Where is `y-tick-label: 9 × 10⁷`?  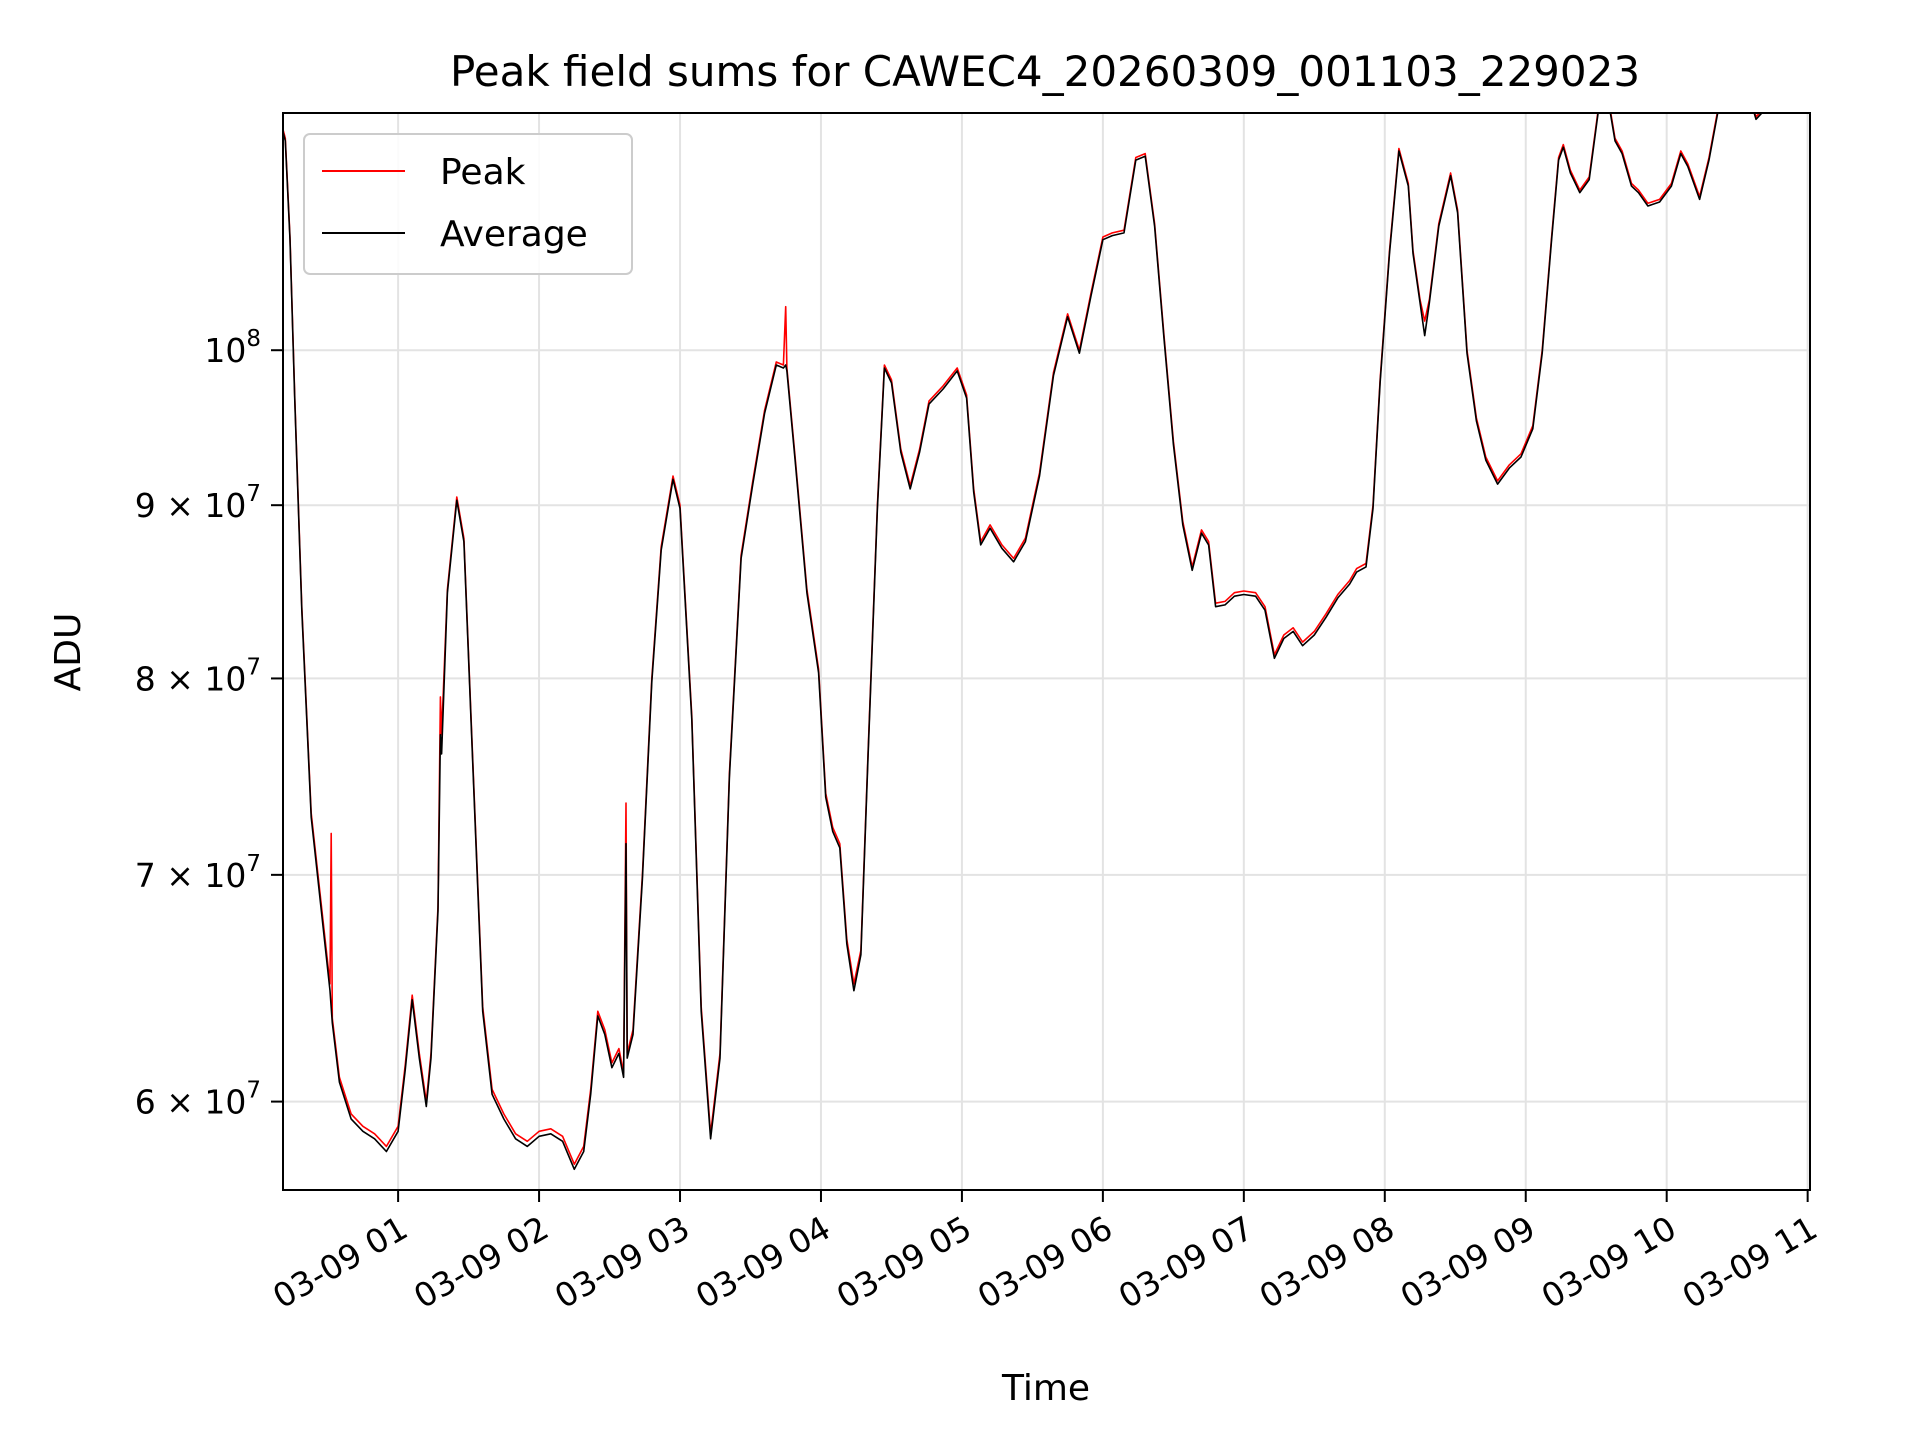 y-tick-label: 9 × 10⁷ is located at coordinates (198, 503).